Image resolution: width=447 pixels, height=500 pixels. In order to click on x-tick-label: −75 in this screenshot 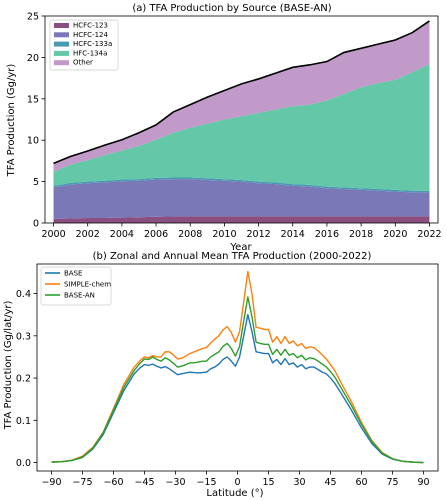, I will do `click(82, 482)`.